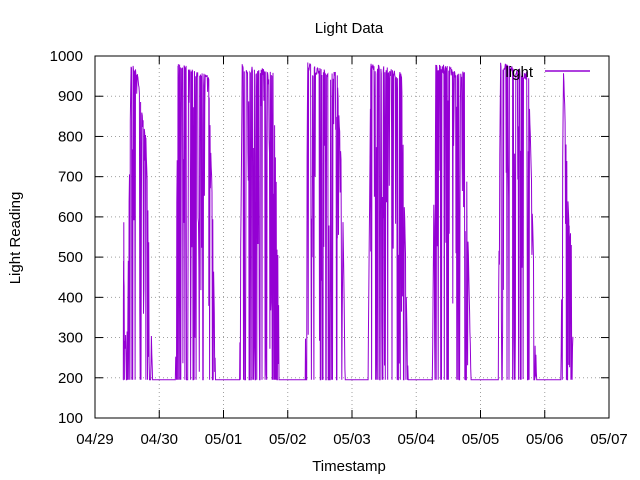  What do you see at coordinates (545, 439) in the screenshot?
I see `x-tick-label: 05/06` at bounding box center [545, 439].